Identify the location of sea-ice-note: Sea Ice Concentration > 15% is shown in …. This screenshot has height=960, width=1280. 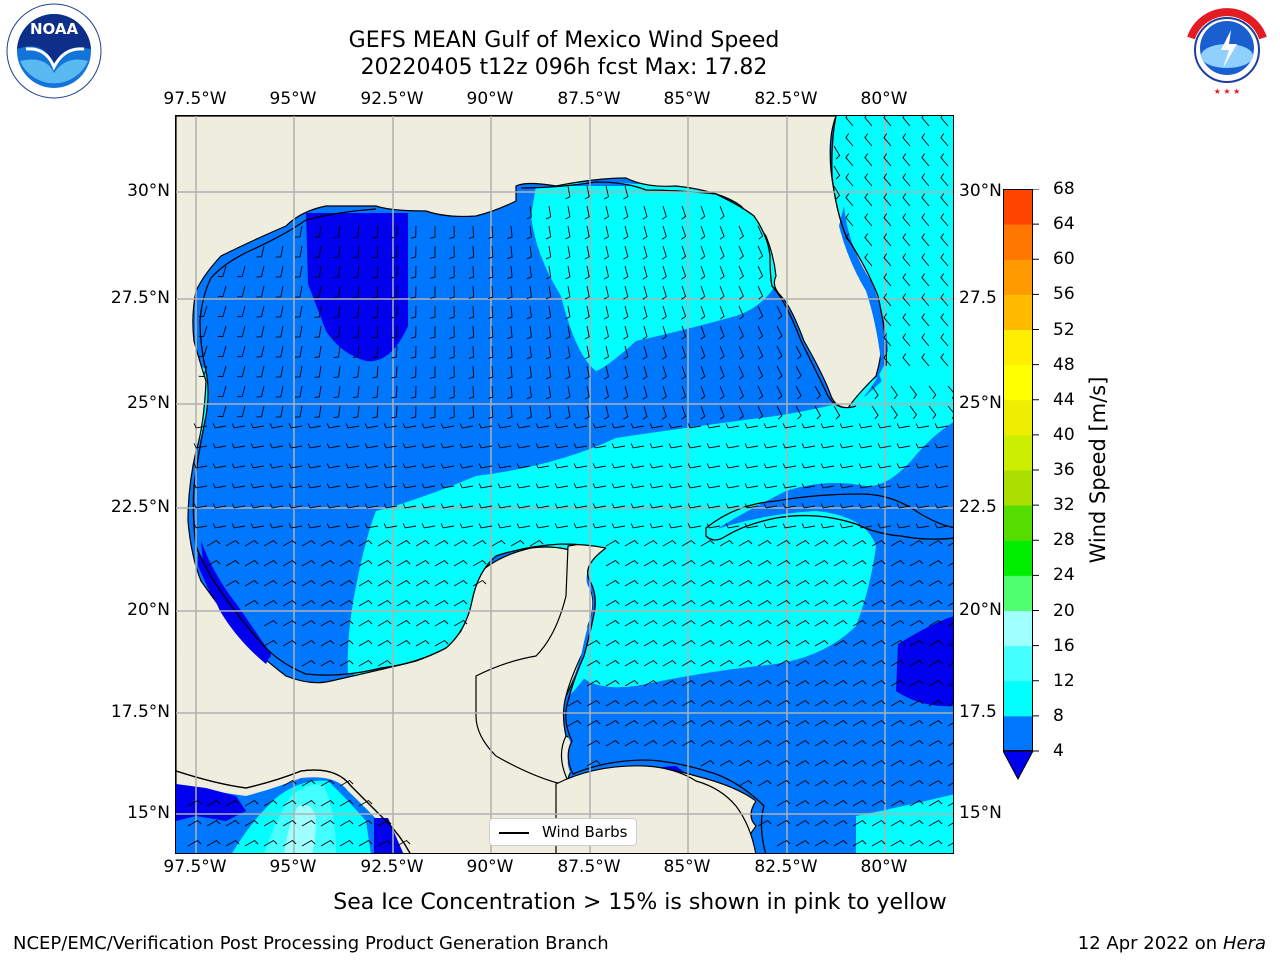
(640, 902).